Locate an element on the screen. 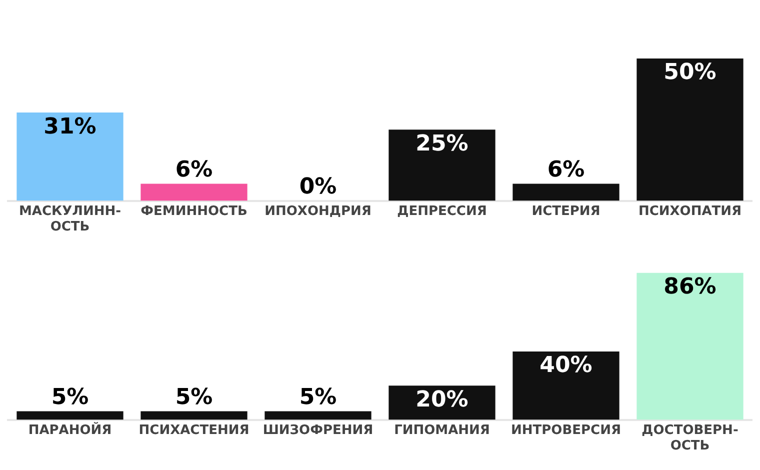  data-label: 86% is located at coordinates (690, 287).